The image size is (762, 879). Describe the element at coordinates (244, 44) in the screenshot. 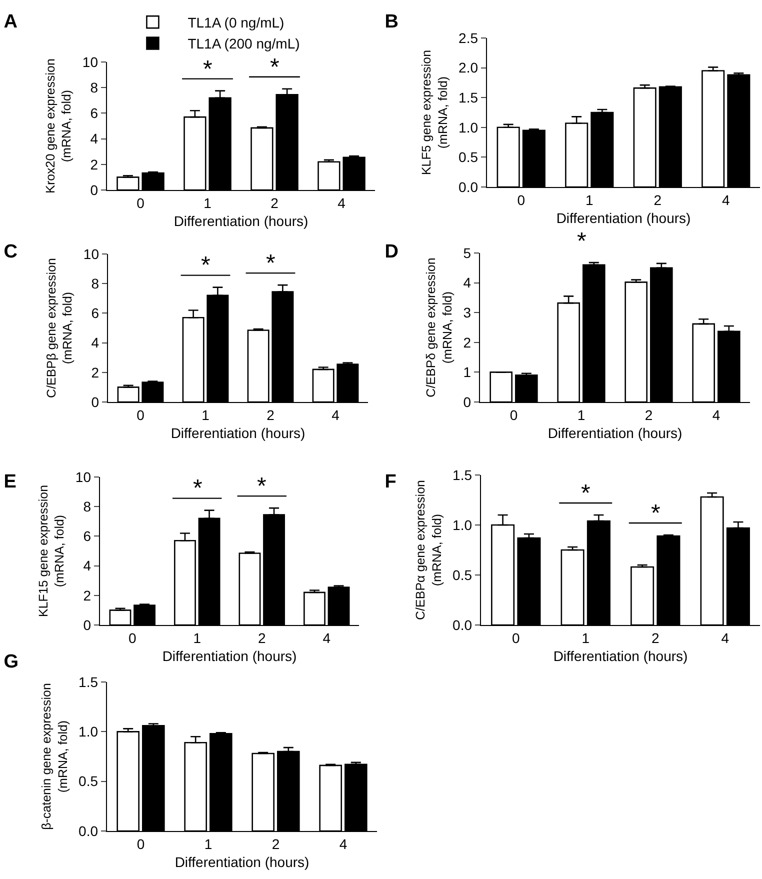

I see `legend-label: TL1A (200 ng/mL)` at that location.